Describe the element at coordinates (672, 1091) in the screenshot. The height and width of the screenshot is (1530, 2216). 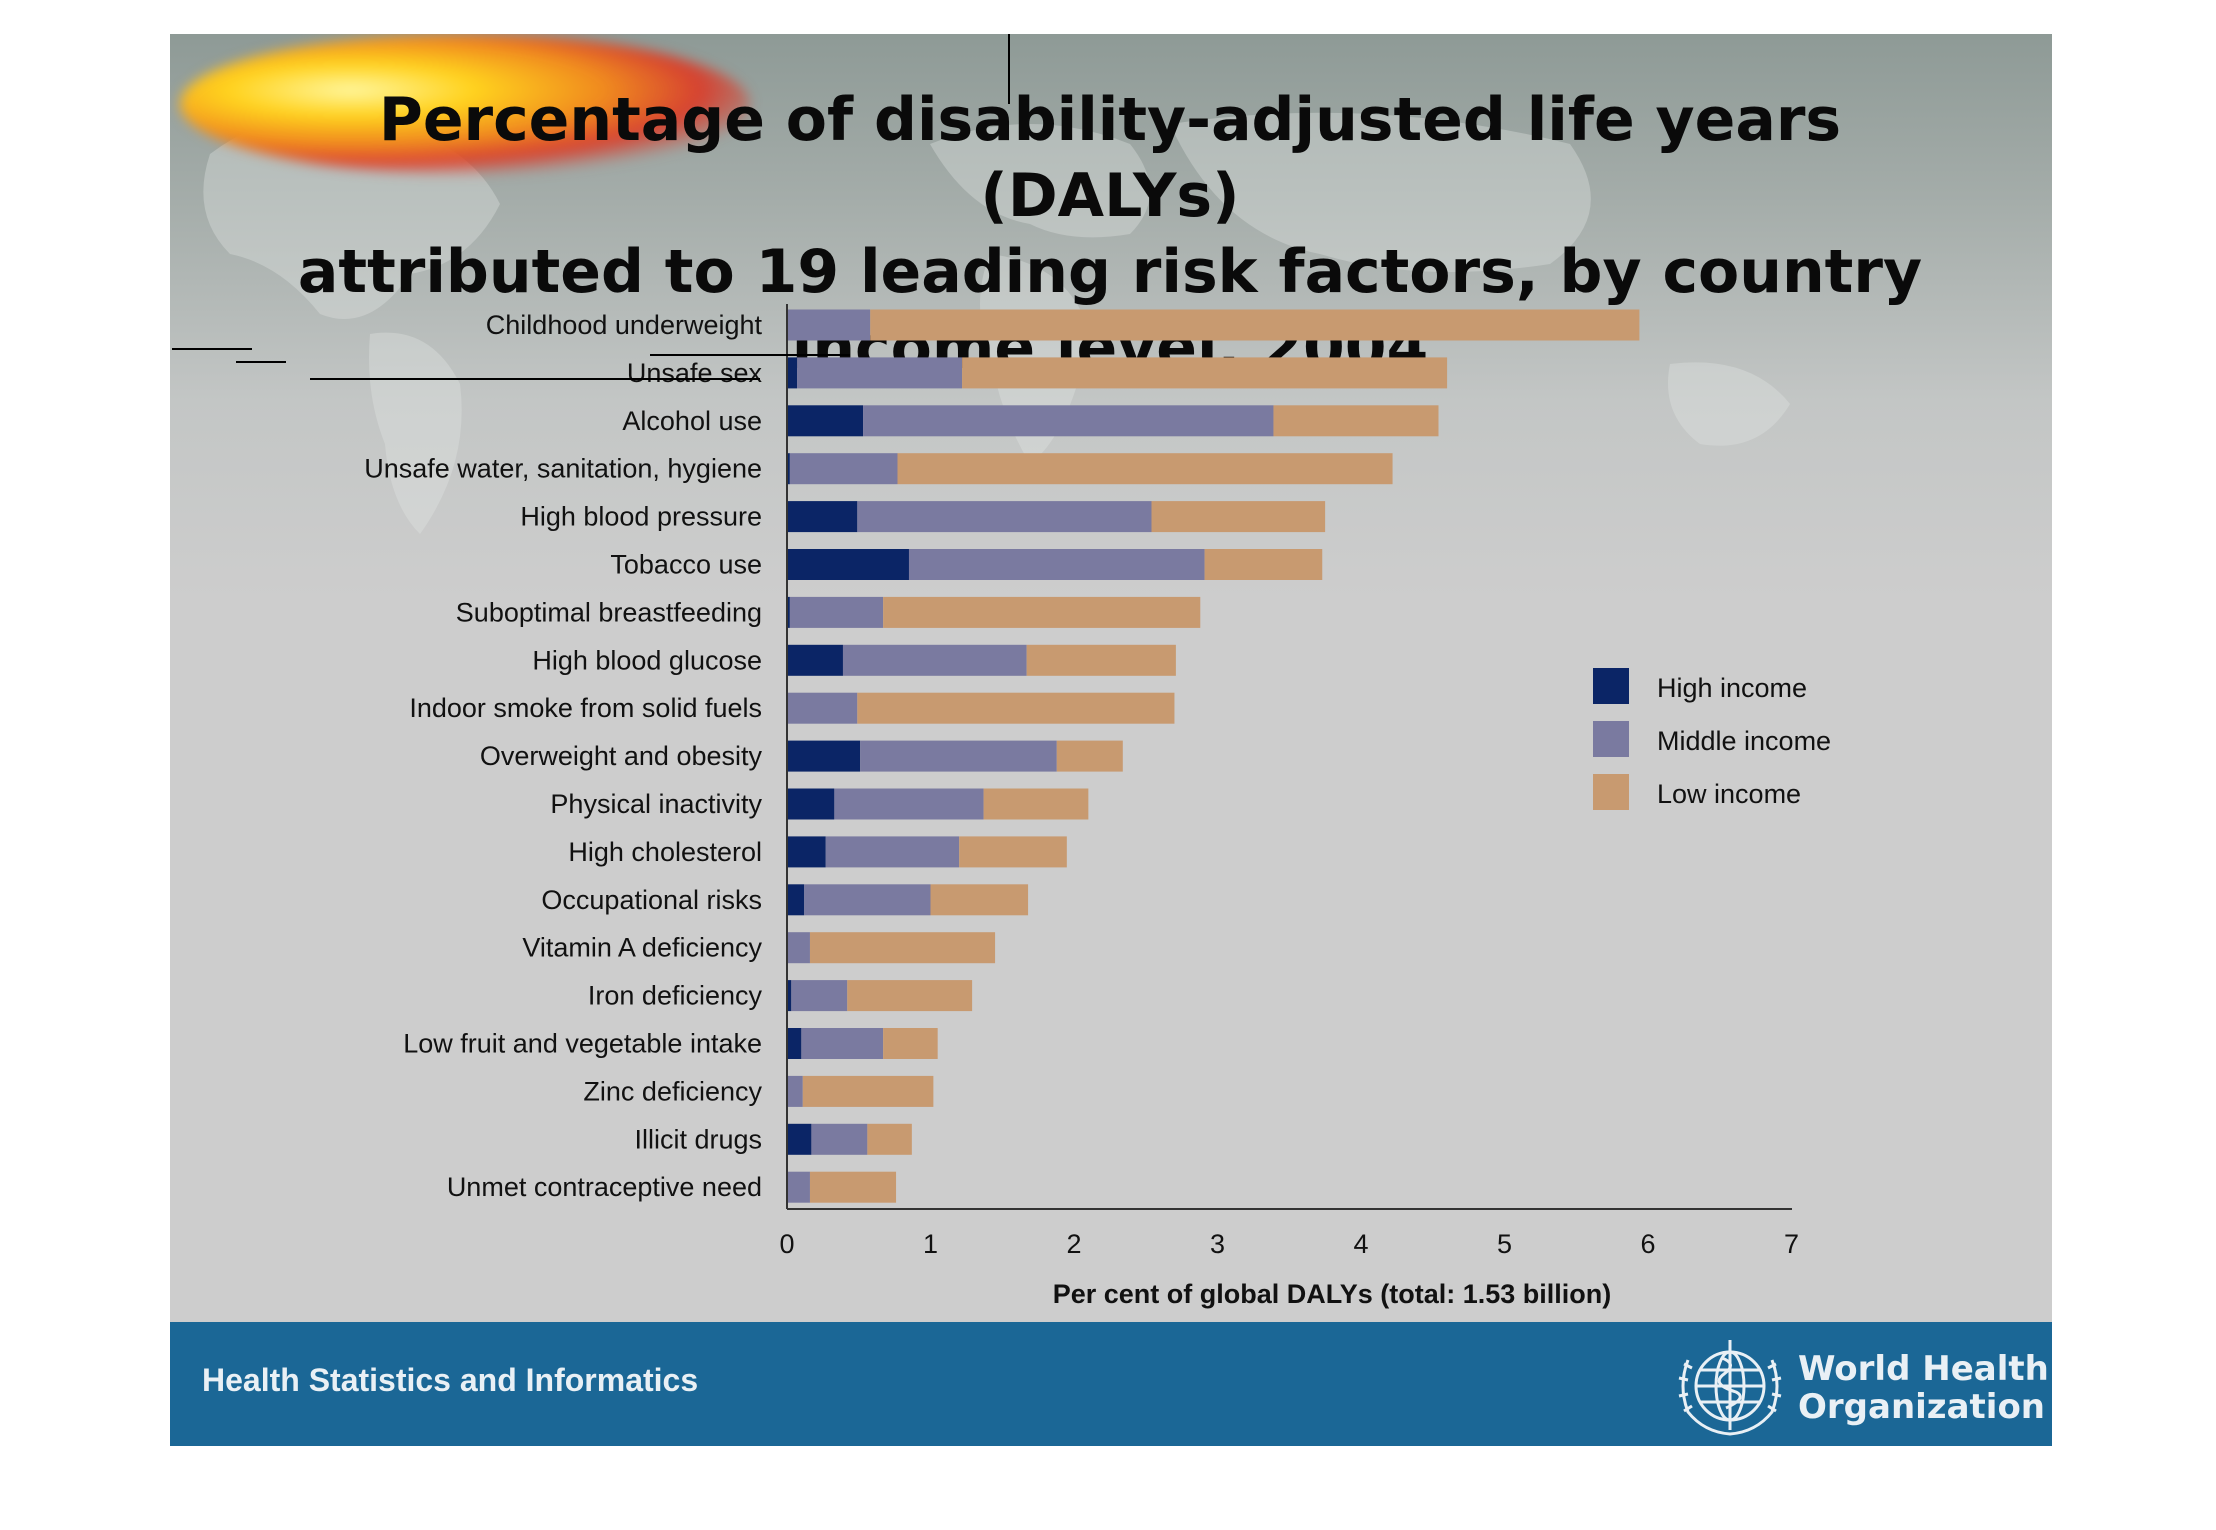
I see `category-label: Zinc deficiency` at that location.